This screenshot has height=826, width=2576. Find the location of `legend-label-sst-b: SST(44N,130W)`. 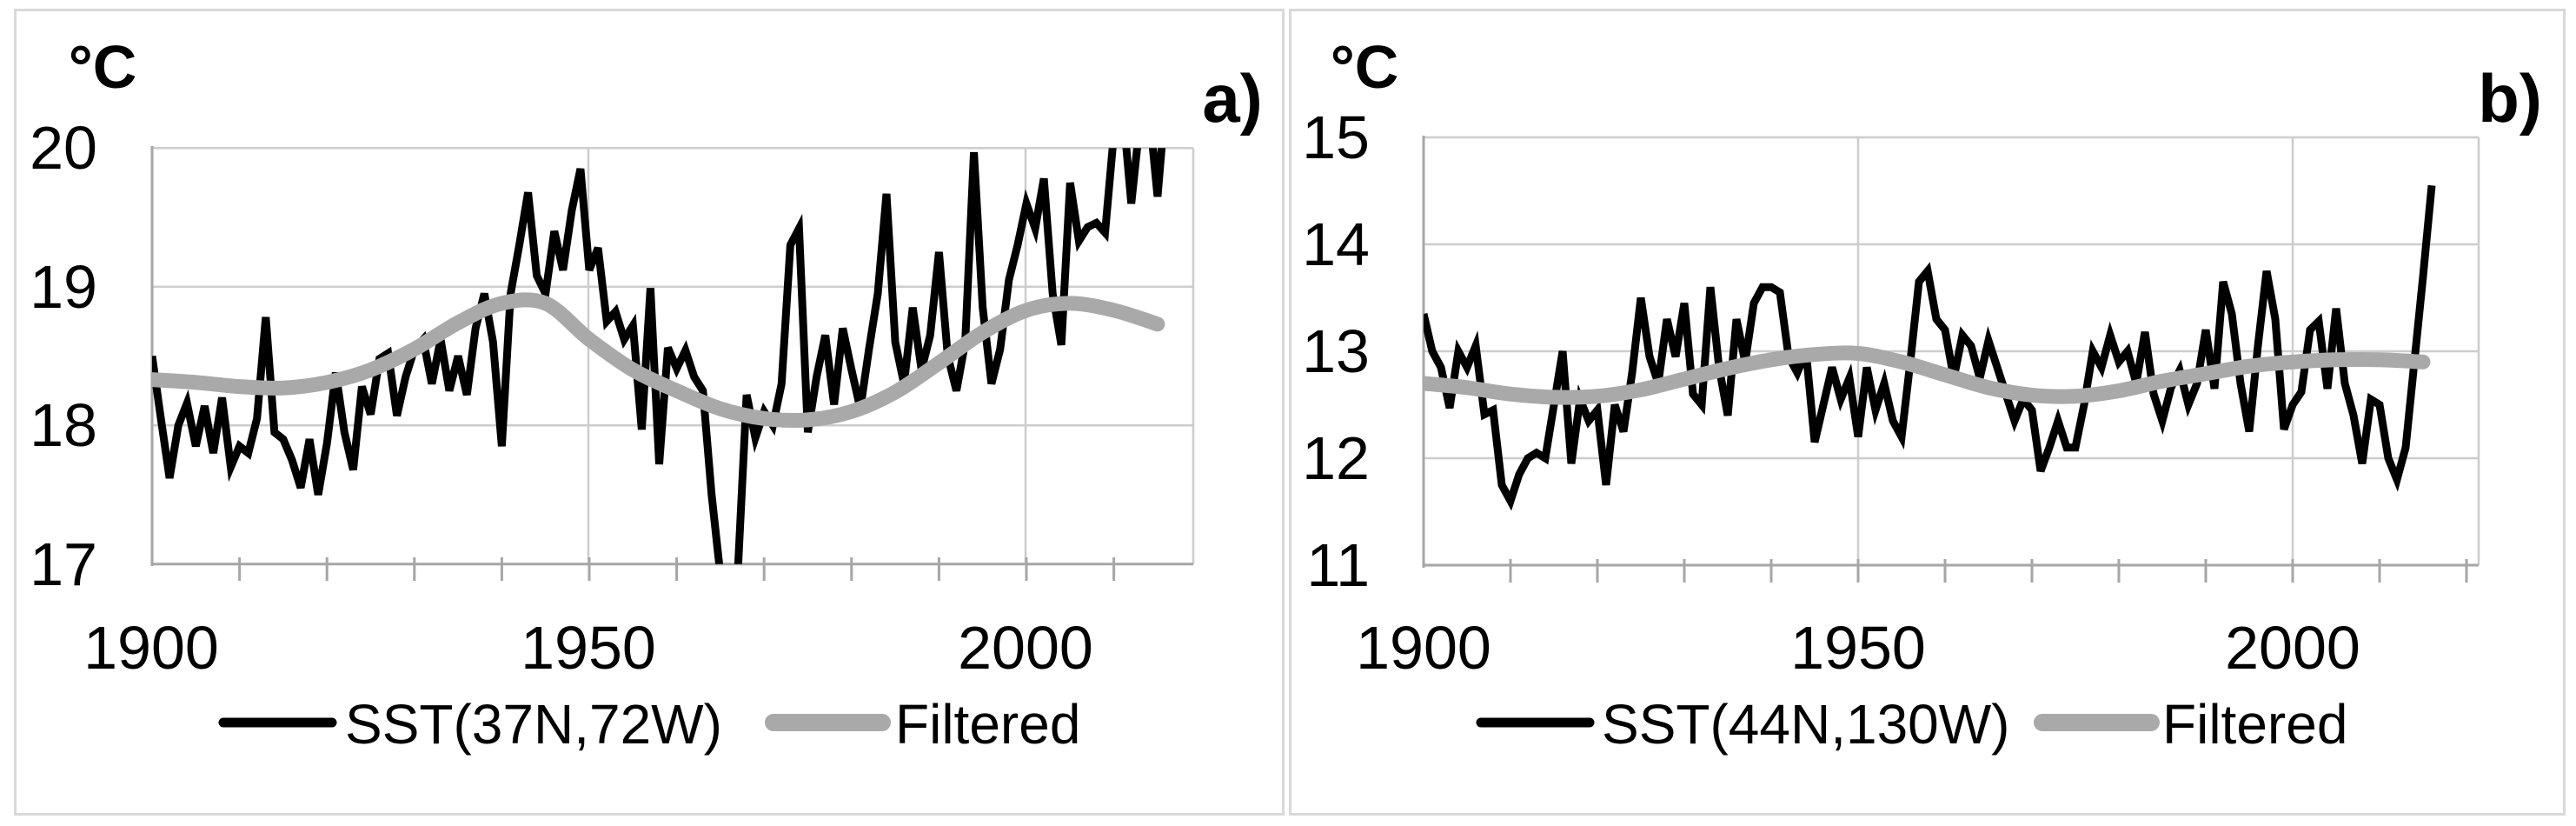

legend-label-sst-b: SST(44N,130W) is located at coordinates (1805, 724).